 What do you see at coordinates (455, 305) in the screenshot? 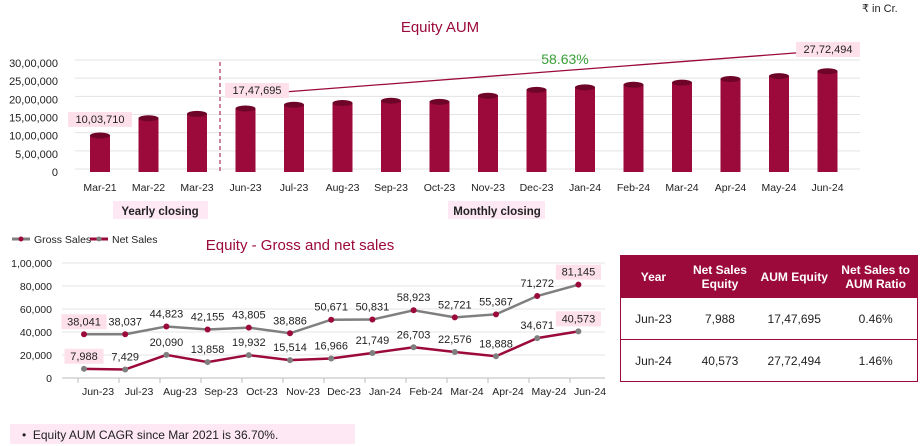
I see `data-label: 52,721` at bounding box center [455, 305].